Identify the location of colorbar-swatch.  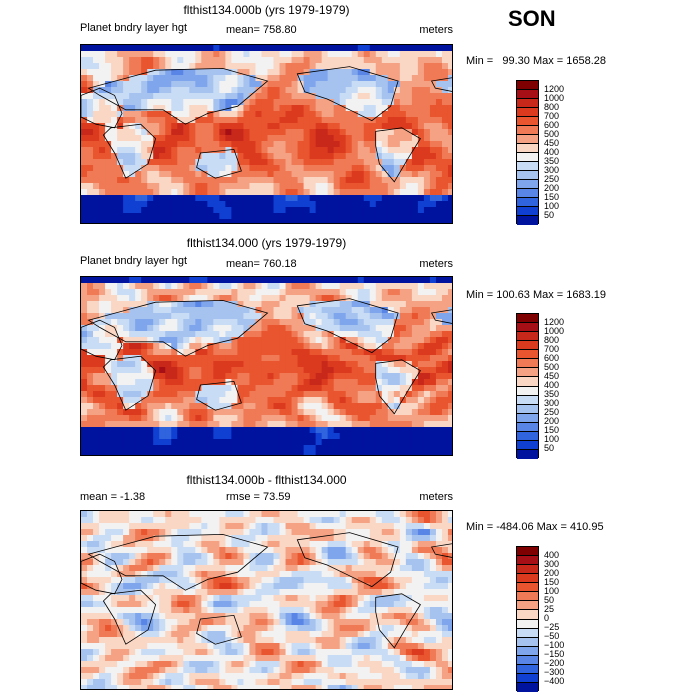
(527, 220).